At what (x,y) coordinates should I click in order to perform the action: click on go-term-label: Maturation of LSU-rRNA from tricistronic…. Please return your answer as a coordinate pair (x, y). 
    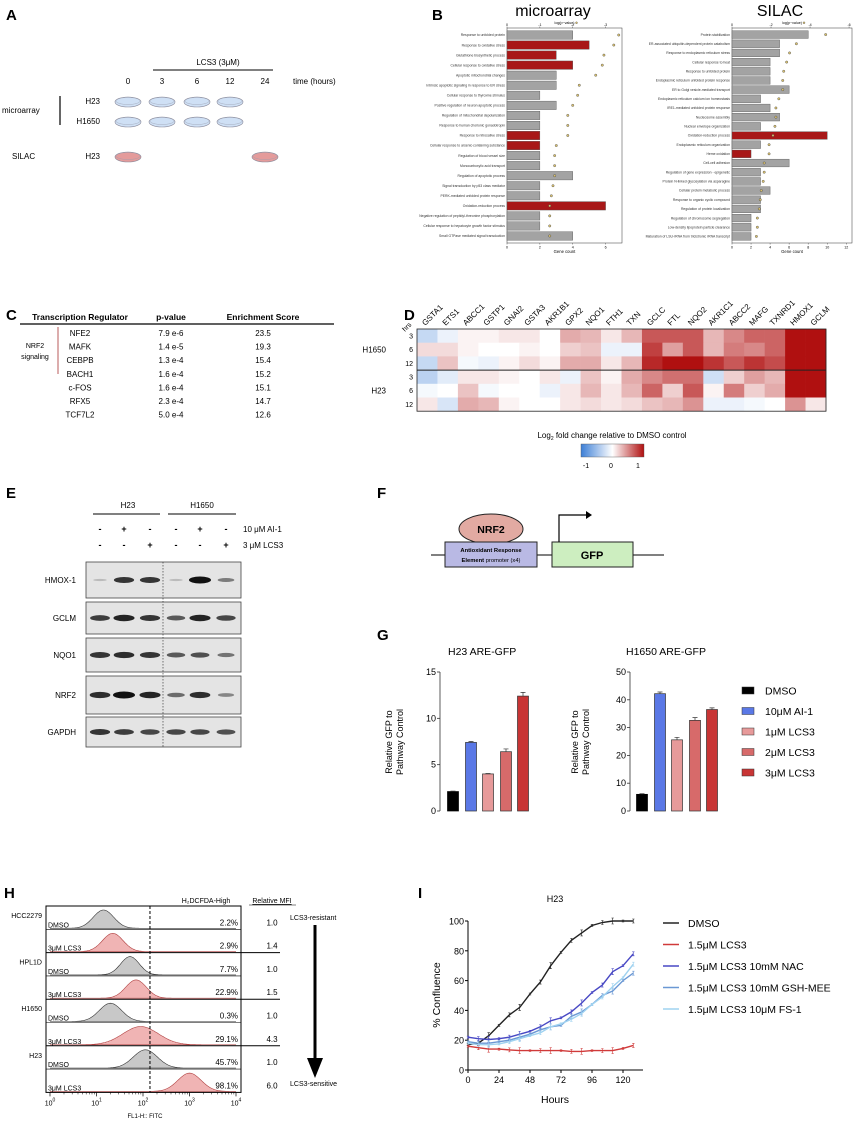
    Looking at the image, I should click on (688, 237).